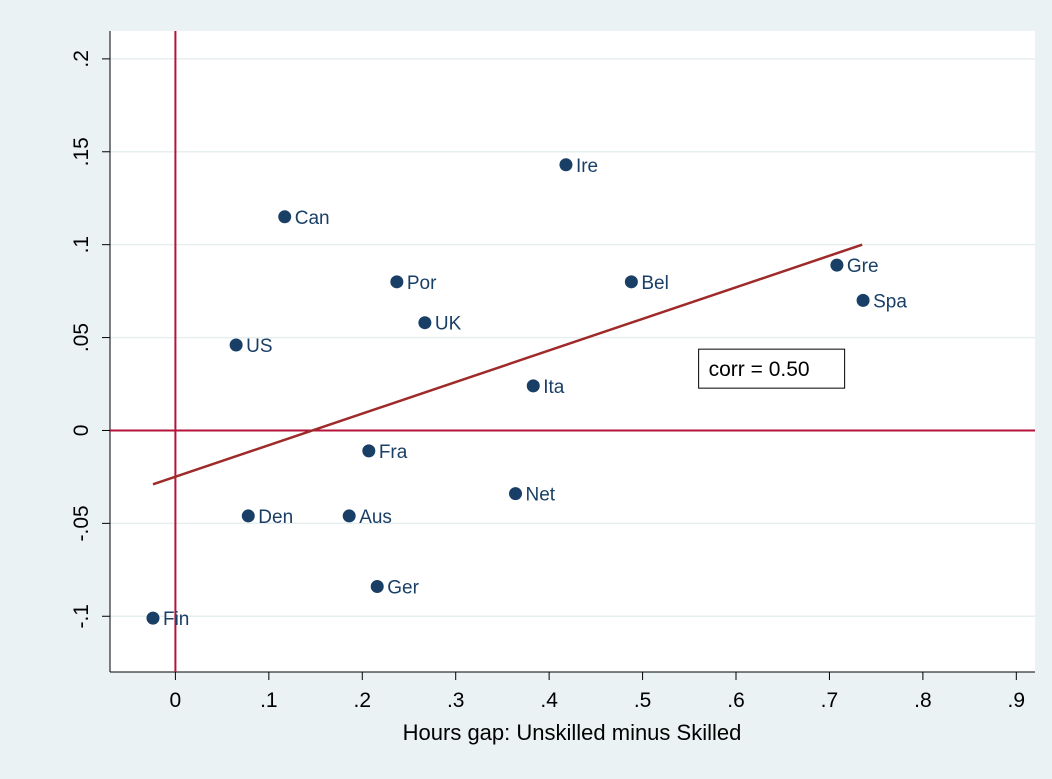 This screenshot has height=779, width=1052. Describe the element at coordinates (81, 523) in the screenshot. I see `y-tick-label: -.05` at that location.